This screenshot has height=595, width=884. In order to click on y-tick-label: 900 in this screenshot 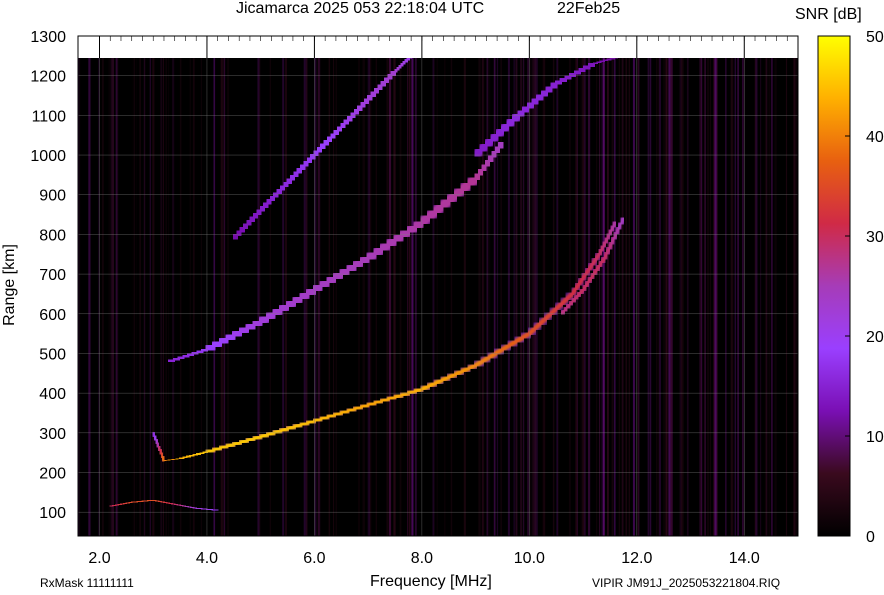, I will do `click(52, 196)`.